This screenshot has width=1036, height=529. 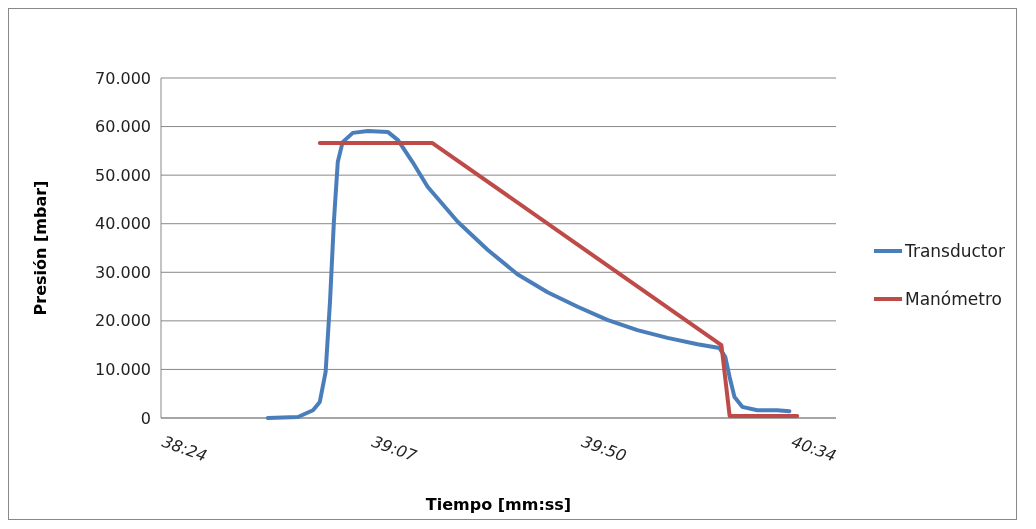 I want to click on x-axis-title: Tiempo [mm:ss], so click(x=498, y=504).